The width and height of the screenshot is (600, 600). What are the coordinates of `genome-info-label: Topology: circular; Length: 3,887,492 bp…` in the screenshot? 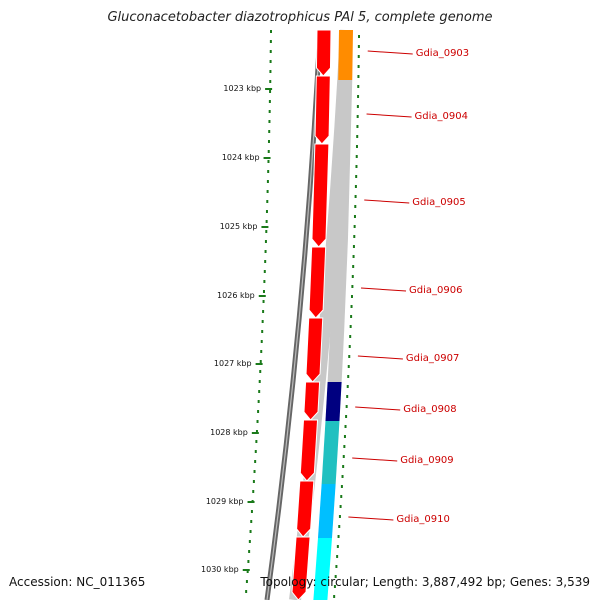 It's located at (425, 582).